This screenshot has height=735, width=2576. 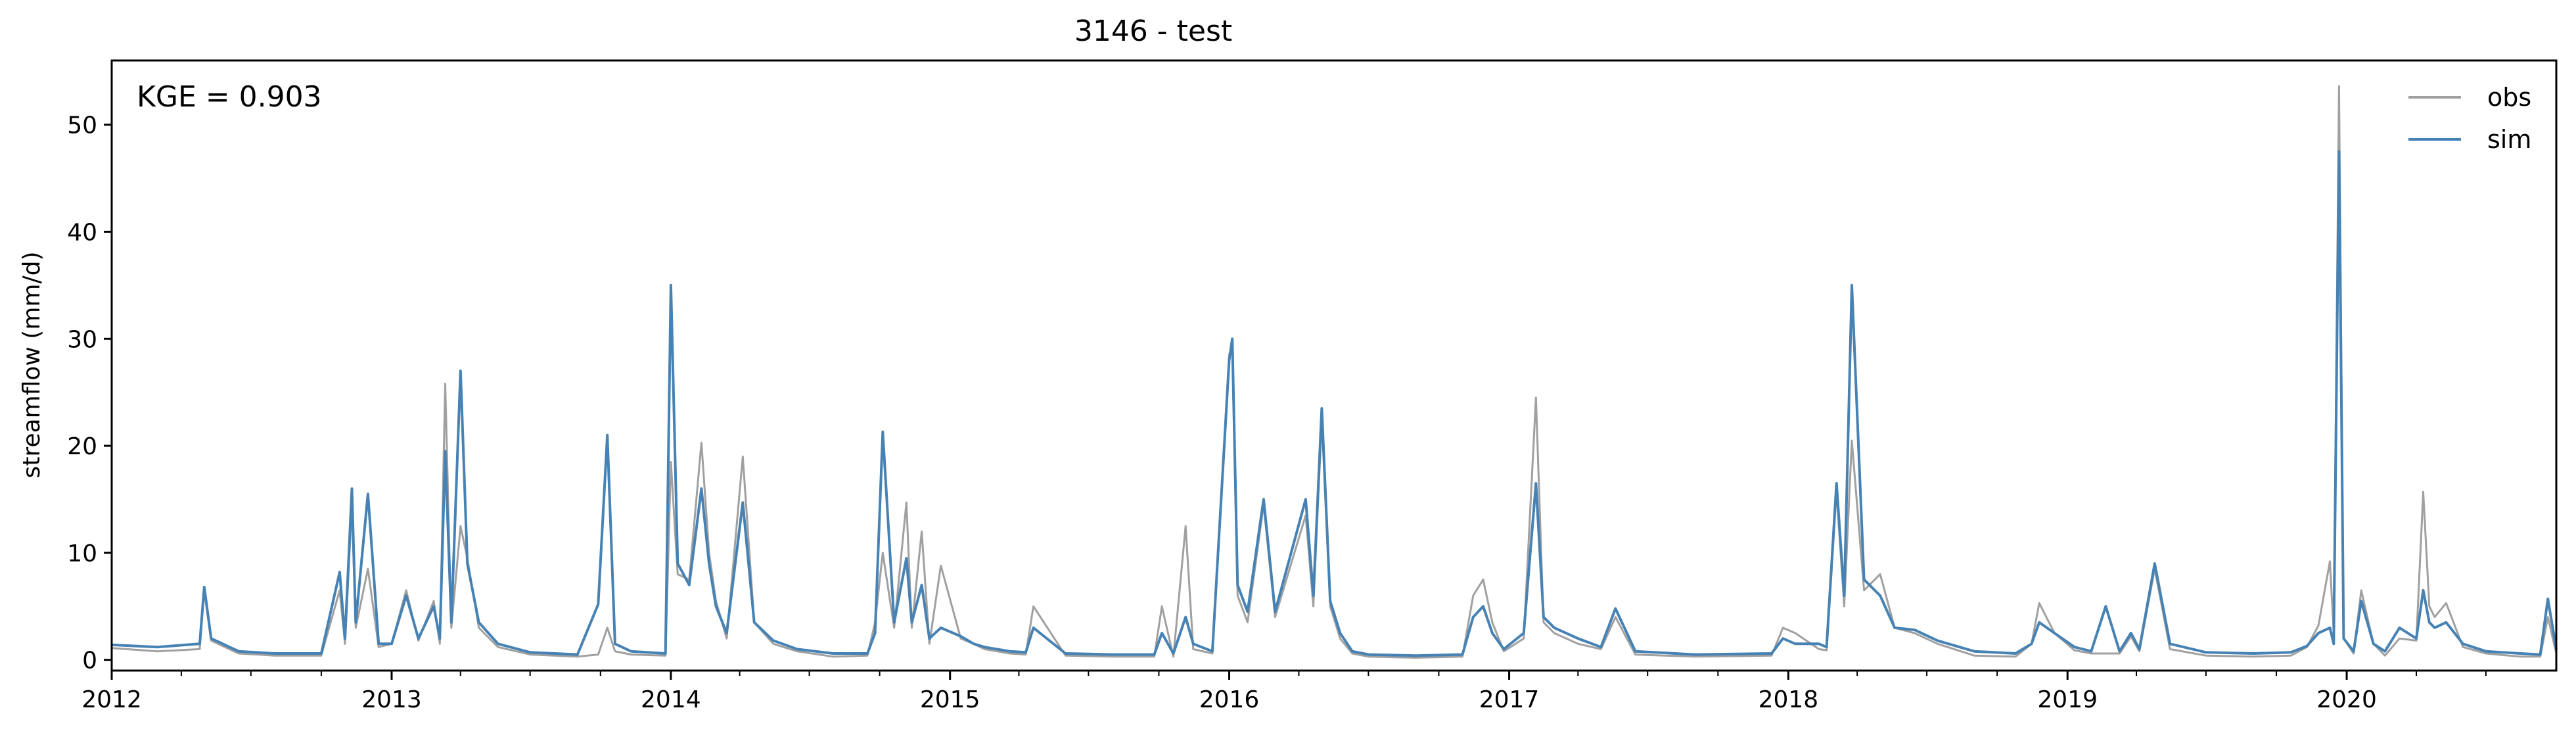 I want to click on x-axis-ticks: 2012 2013 2014 2015 2016 2017 2018 2019 2020, so click(x=1229, y=692).